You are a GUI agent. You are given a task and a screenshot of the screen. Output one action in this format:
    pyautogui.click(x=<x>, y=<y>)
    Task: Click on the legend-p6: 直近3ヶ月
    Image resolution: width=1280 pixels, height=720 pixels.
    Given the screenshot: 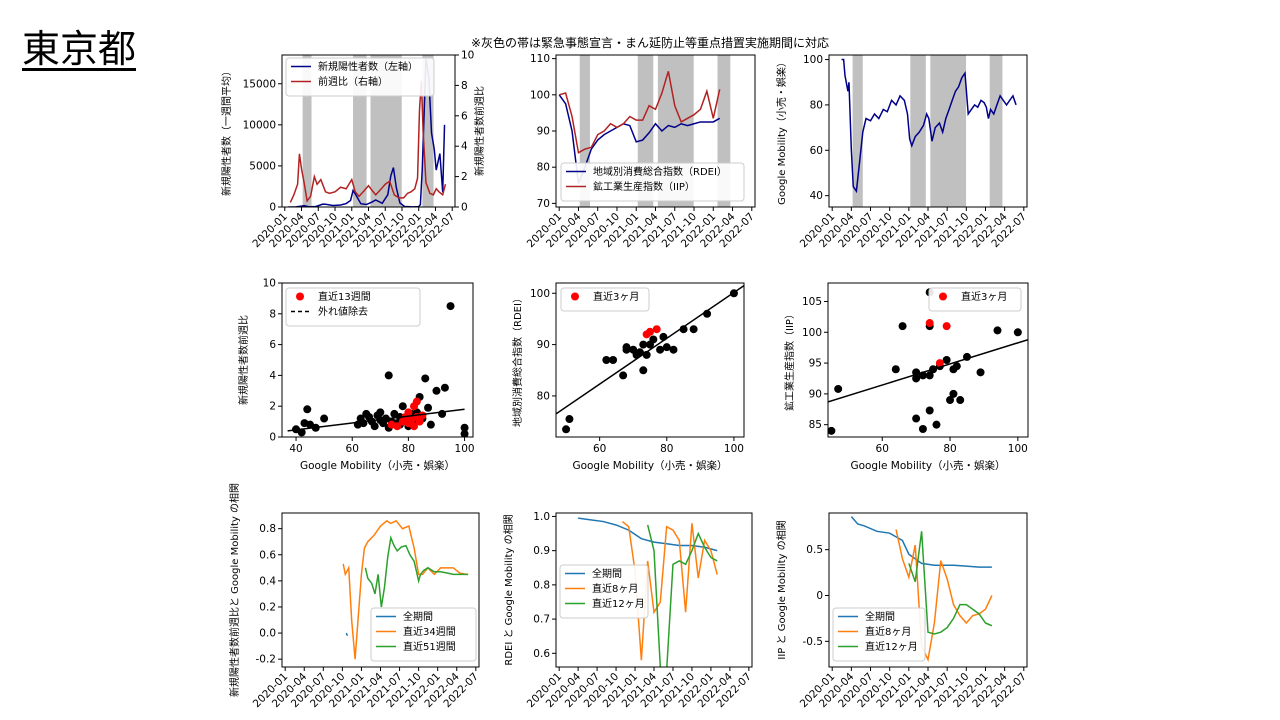 What is the action you would take?
    pyautogui.click(x=975, y=299)
    